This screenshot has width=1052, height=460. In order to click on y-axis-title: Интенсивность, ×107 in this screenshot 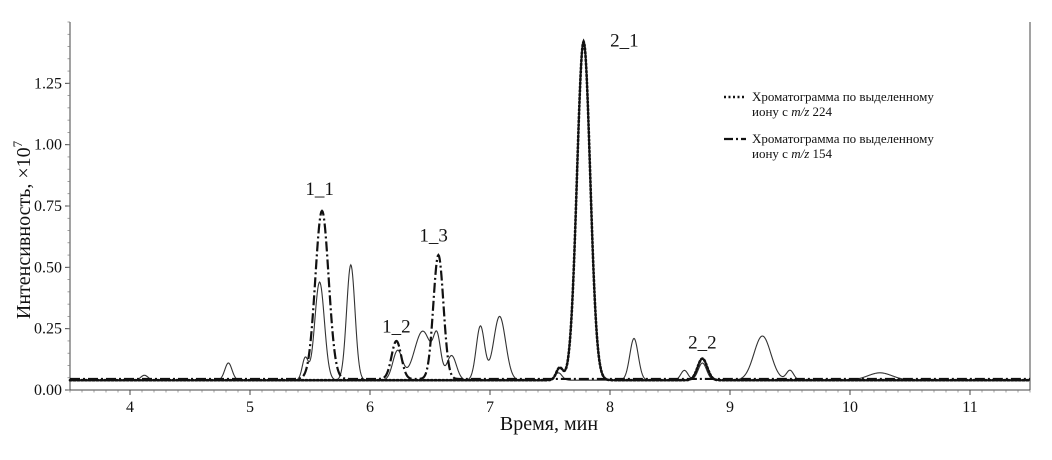, I will do `click(22, 229)`.